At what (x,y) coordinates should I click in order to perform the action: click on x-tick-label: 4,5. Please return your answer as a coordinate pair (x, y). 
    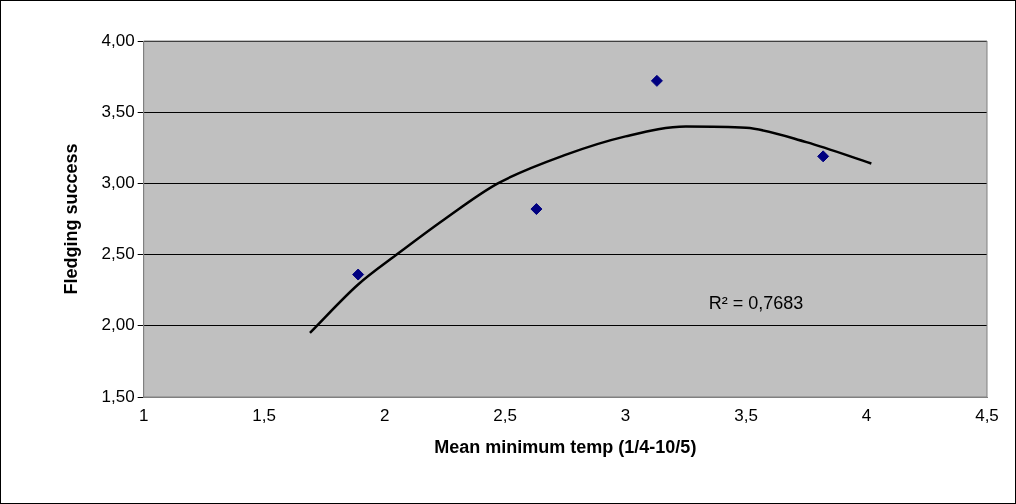
    Looking at the image, I should click on (987, 415).